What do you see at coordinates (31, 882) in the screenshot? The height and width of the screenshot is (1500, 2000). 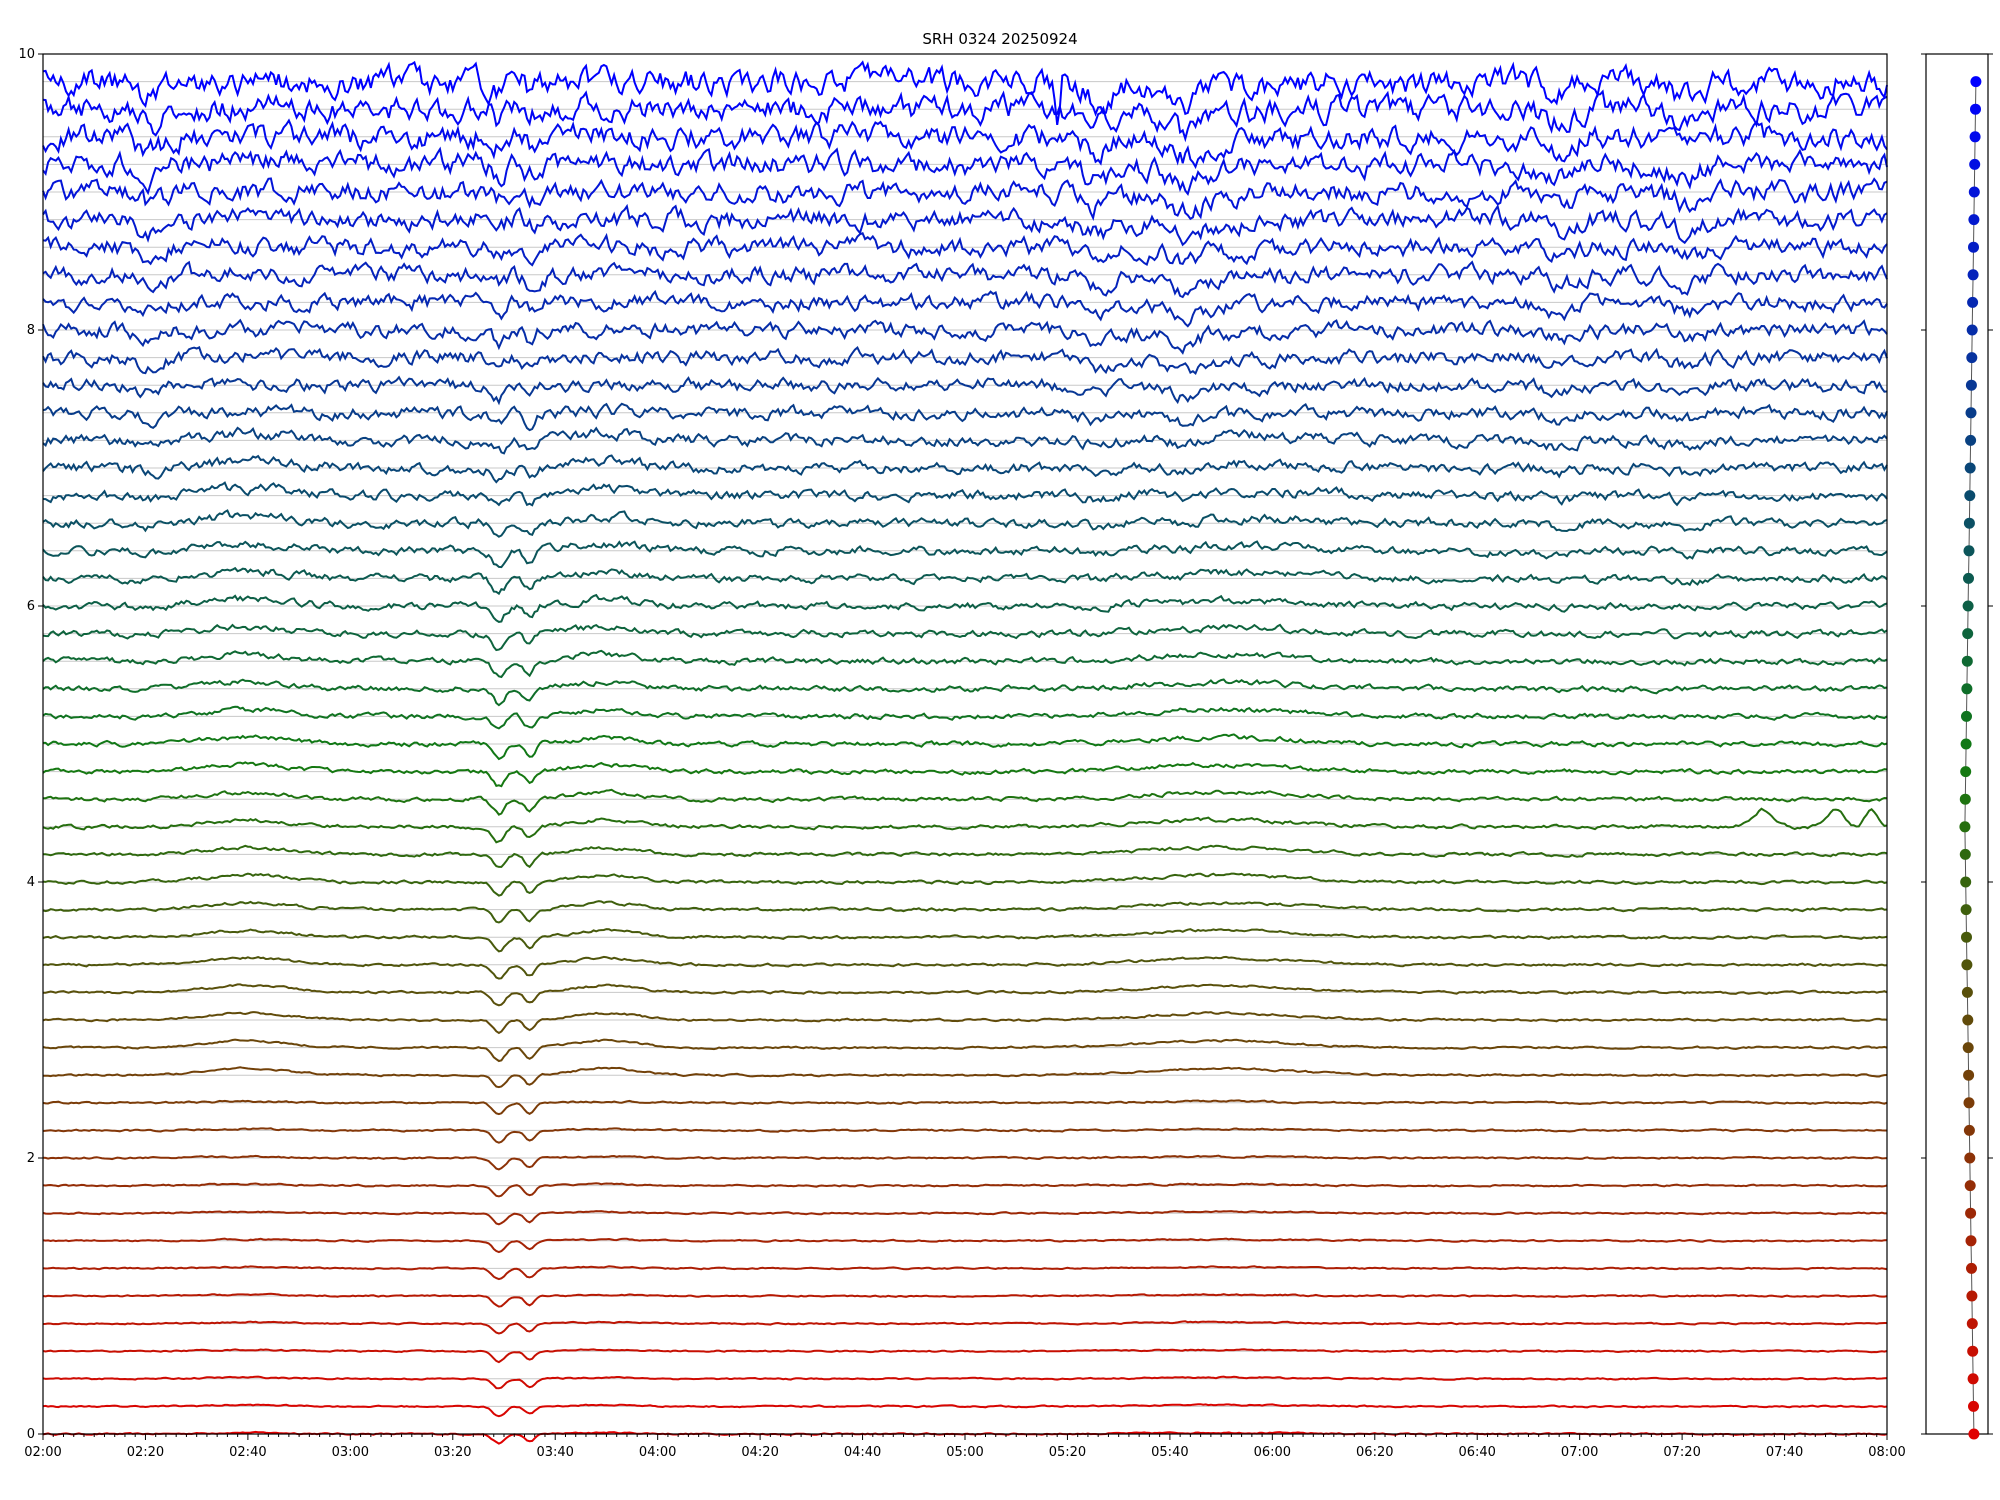 I see `y-tick-label: 4` at bounding box center [31, 882].